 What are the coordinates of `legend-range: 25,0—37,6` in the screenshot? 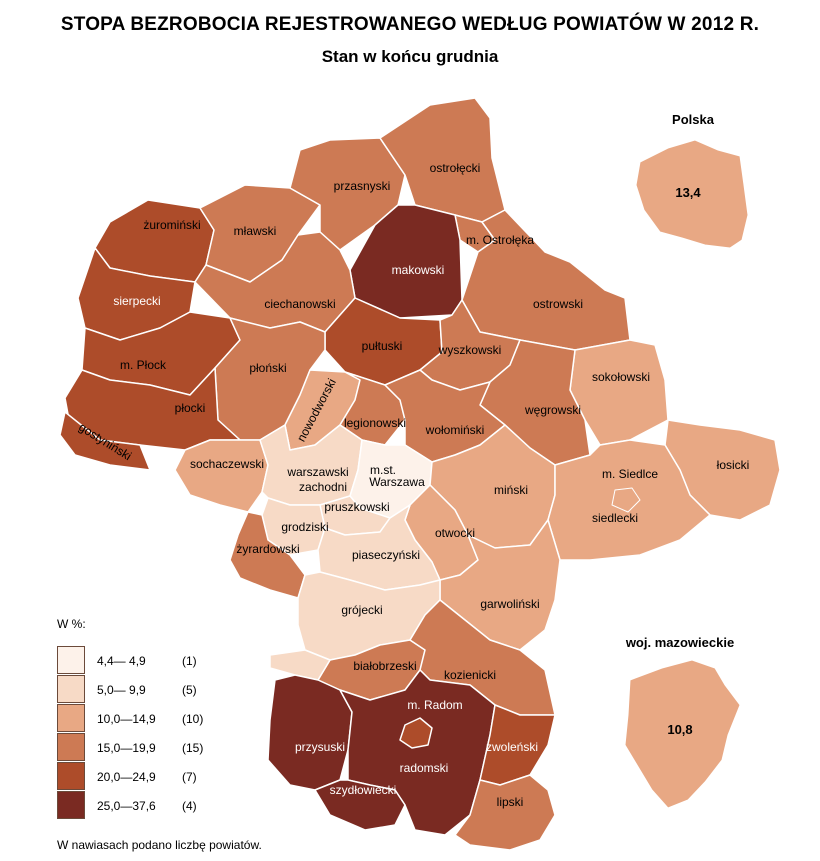 It's located at (126, 806).